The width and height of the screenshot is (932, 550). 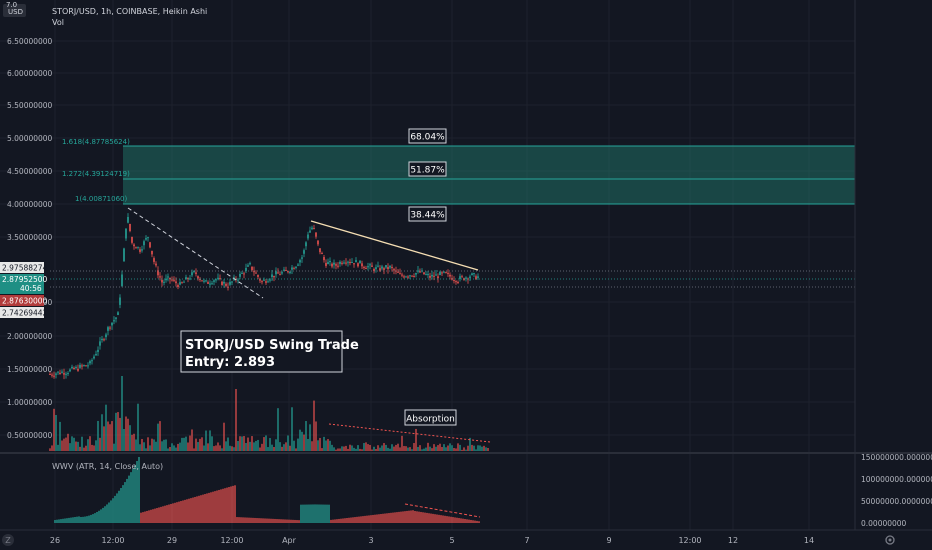 I want to click on volume-legend: Vol, so click(x=58, y=22).